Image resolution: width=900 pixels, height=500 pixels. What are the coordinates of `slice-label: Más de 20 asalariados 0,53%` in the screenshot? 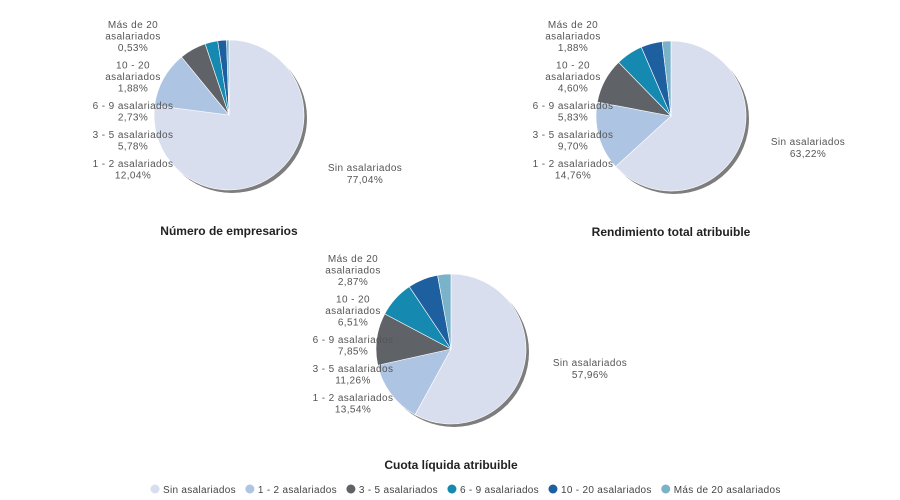 It's located at (133, 37).